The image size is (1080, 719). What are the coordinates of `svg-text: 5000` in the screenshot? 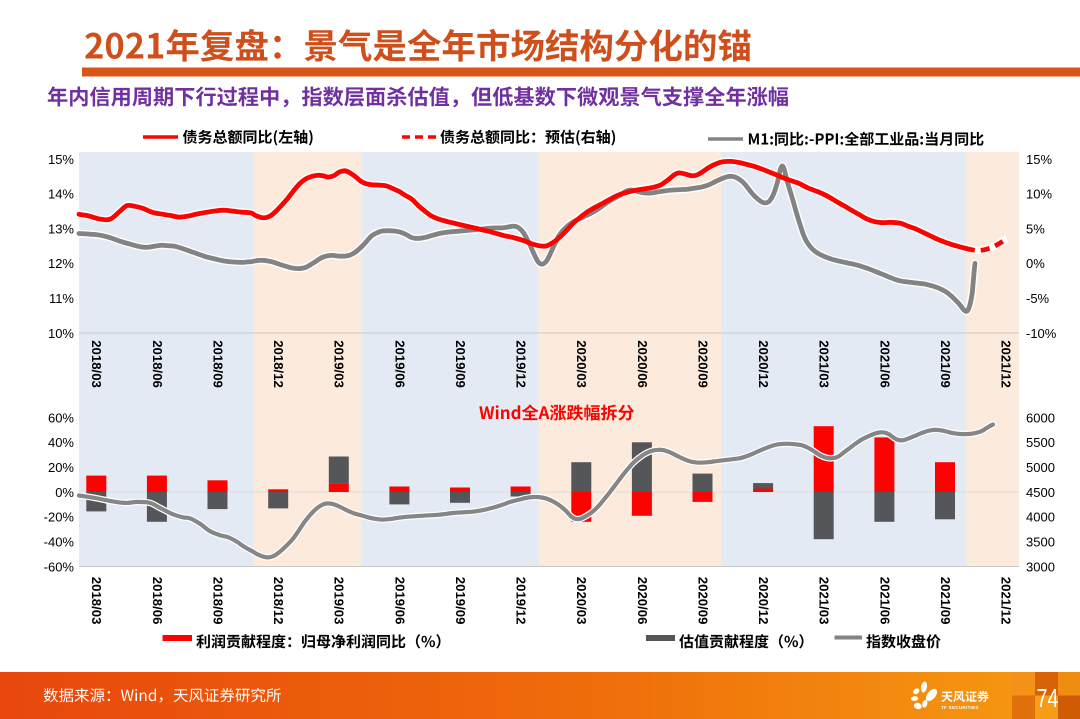 It's located at (1040, 467).